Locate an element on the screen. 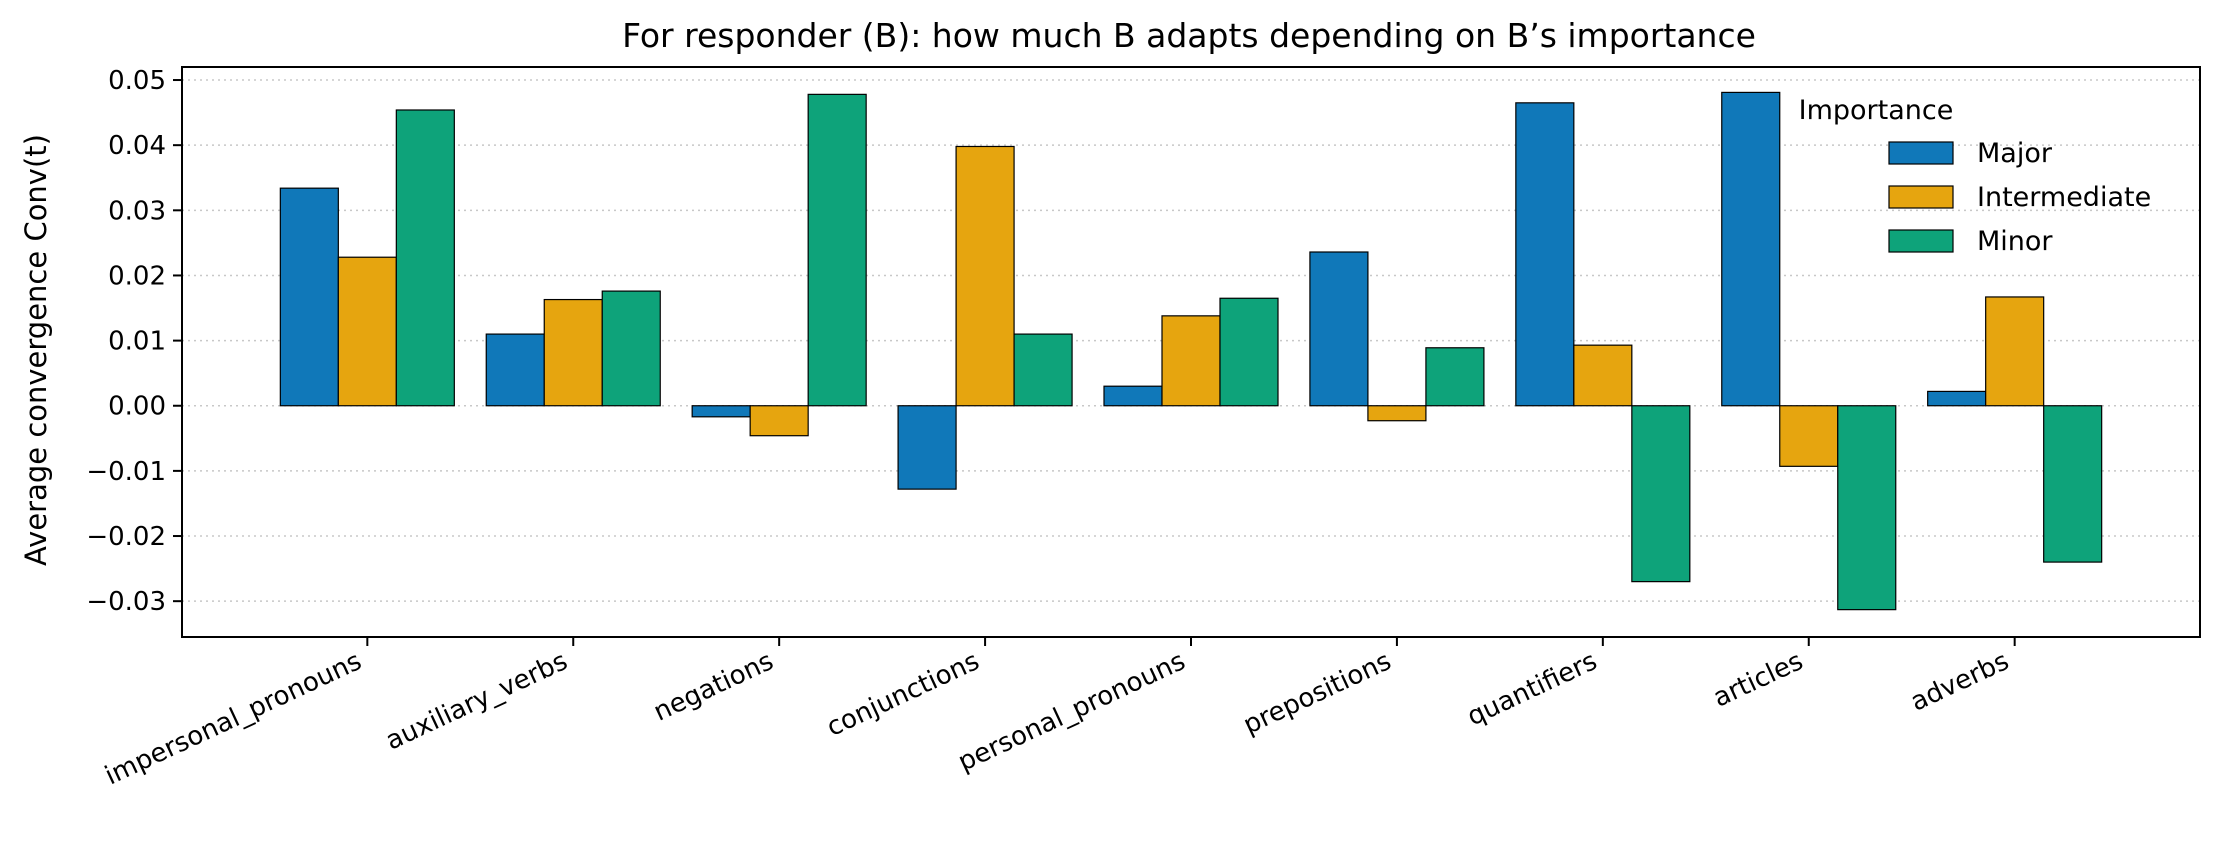  y-axis: −0.03 −0.02 −0.01 0.00 0.01 0.02 0.03 0.04 0.05 is located at coordinates (134, 341).